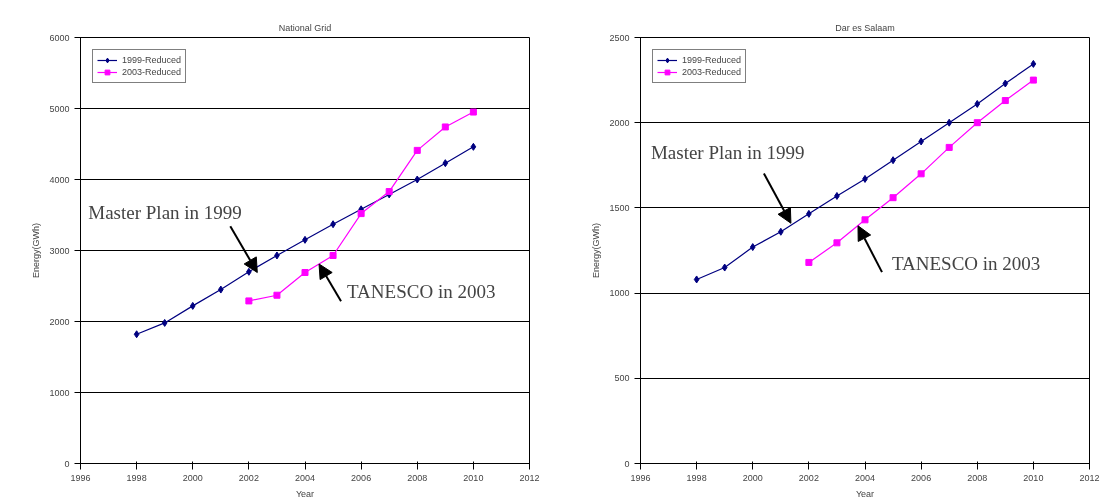 Image resolution: width=1115 pixels, height=501 pixels. Describe the element at coordinates (59, 250) in the screenshot. I see `y-tick-label: 3000` at that location.